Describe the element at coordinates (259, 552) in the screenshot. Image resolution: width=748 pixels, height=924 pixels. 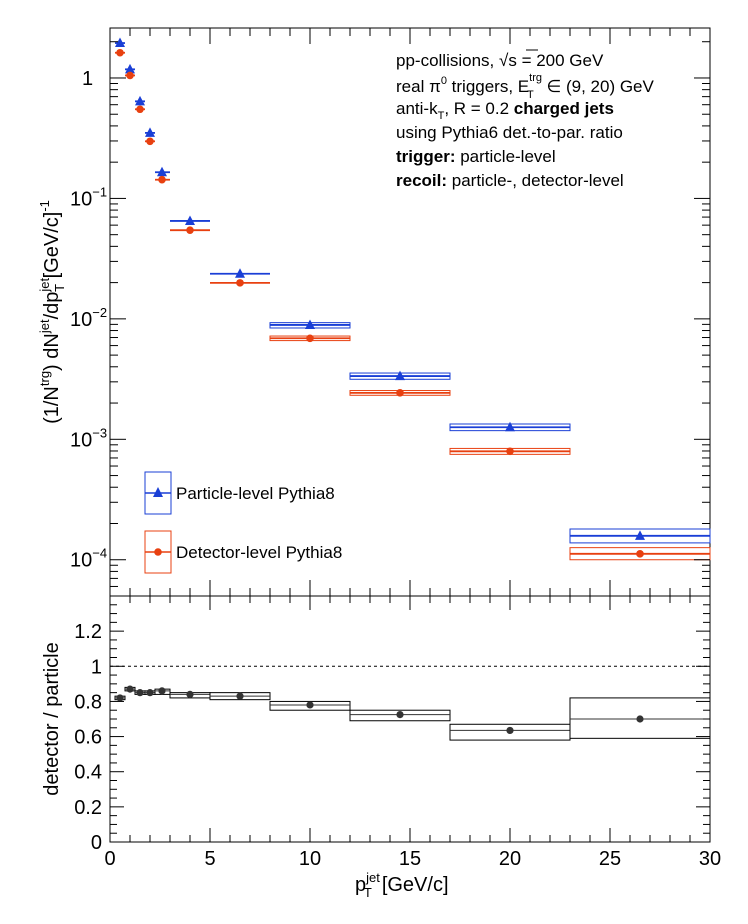
I see `legend-detector-label: Detector-level Pythia8` at that location.